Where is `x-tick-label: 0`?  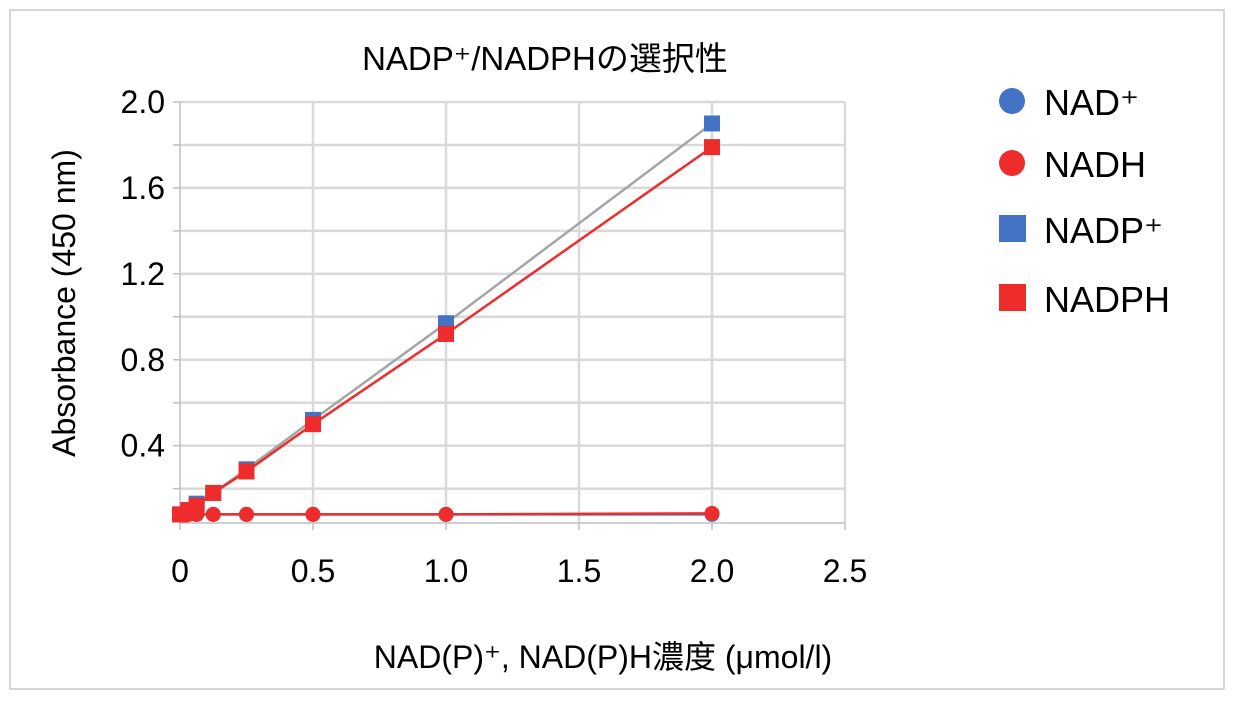 x-tick-label: 0 is located at coordinates (180, 571).